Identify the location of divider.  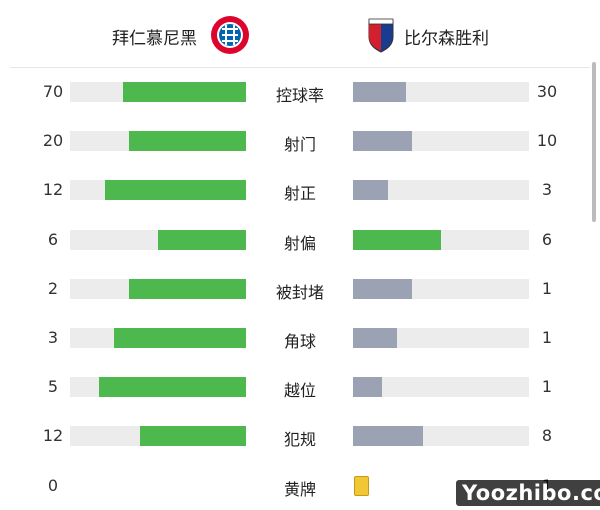
(300, 67).